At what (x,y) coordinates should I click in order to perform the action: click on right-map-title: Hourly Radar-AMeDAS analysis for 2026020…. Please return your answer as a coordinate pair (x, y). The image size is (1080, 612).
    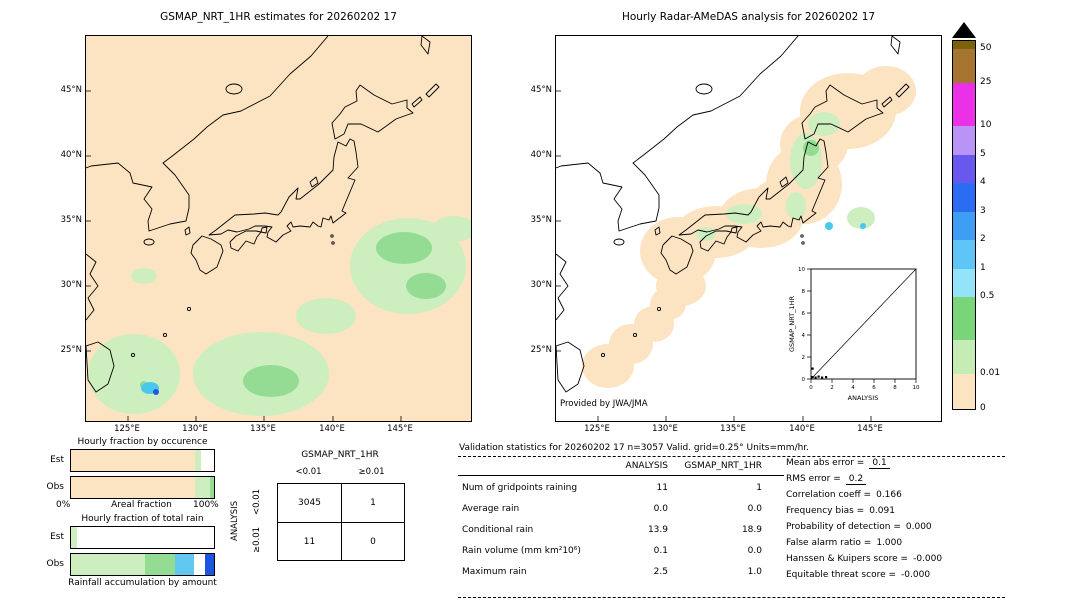
    Looking at the image, I should click on (748, 17).